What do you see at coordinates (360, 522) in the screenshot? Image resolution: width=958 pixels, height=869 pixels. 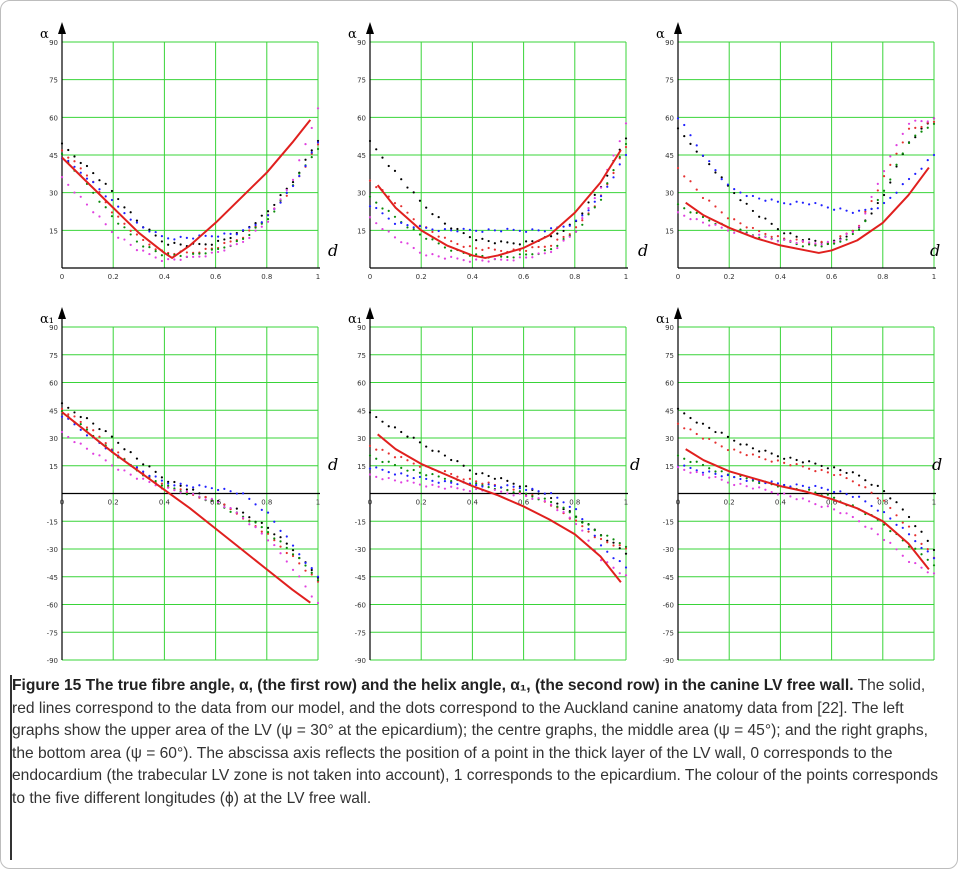 I see `y-tick-label: -15` at bounding box center [360, 522].